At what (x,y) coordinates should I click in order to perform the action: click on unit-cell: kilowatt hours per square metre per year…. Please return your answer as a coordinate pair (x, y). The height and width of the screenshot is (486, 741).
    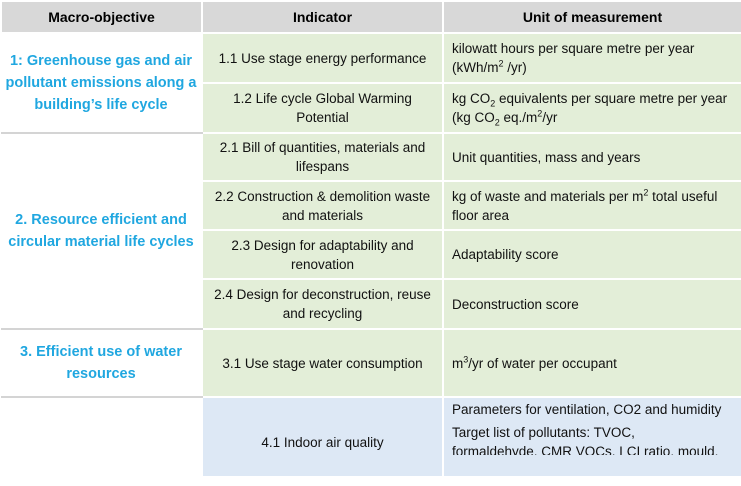
    Looking at the image, I should click on (591, 58).